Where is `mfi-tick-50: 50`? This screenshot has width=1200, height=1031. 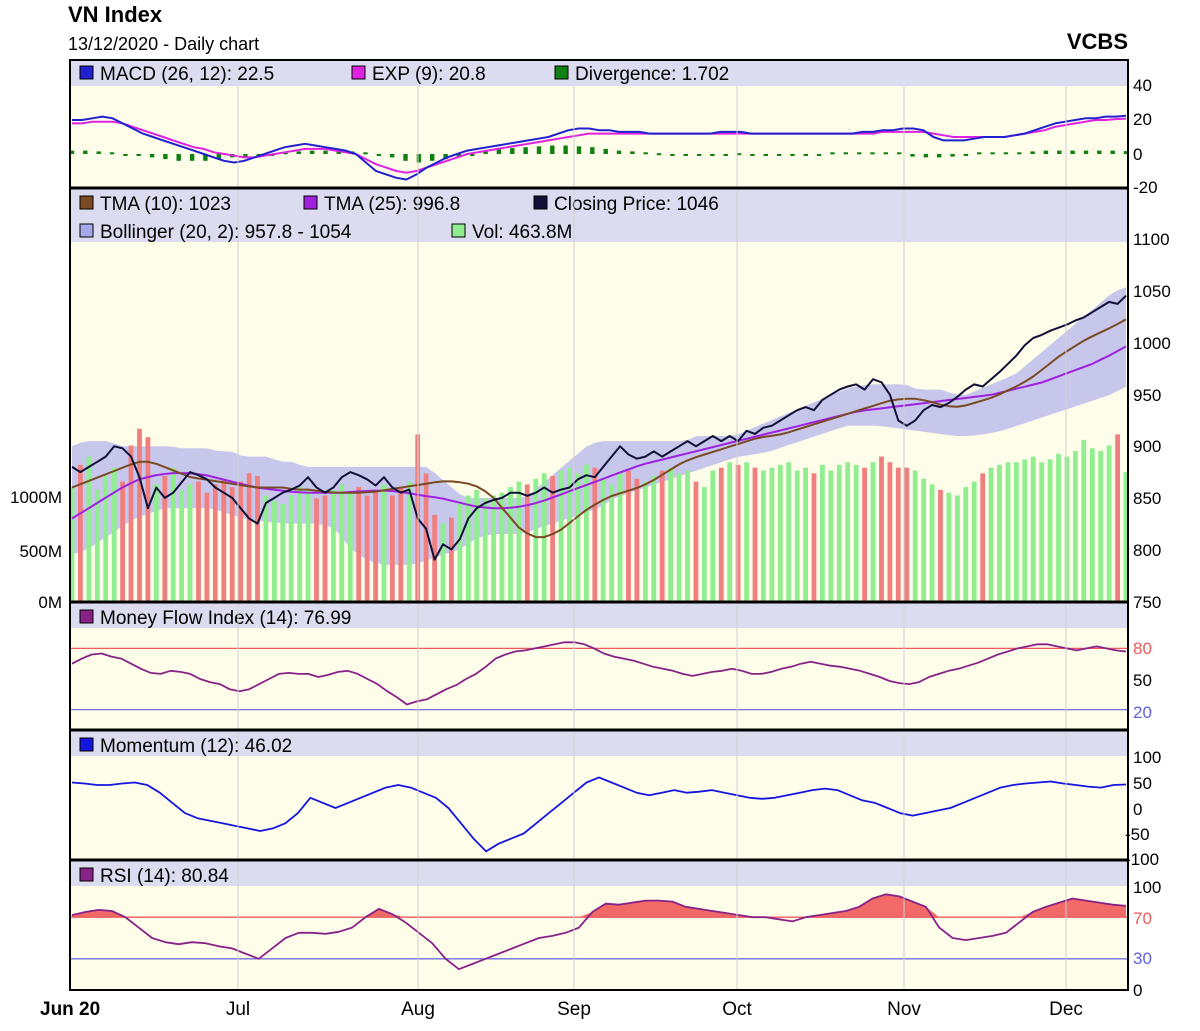
mfi-tick-50: 50 is located at coordinates (1142, 680).